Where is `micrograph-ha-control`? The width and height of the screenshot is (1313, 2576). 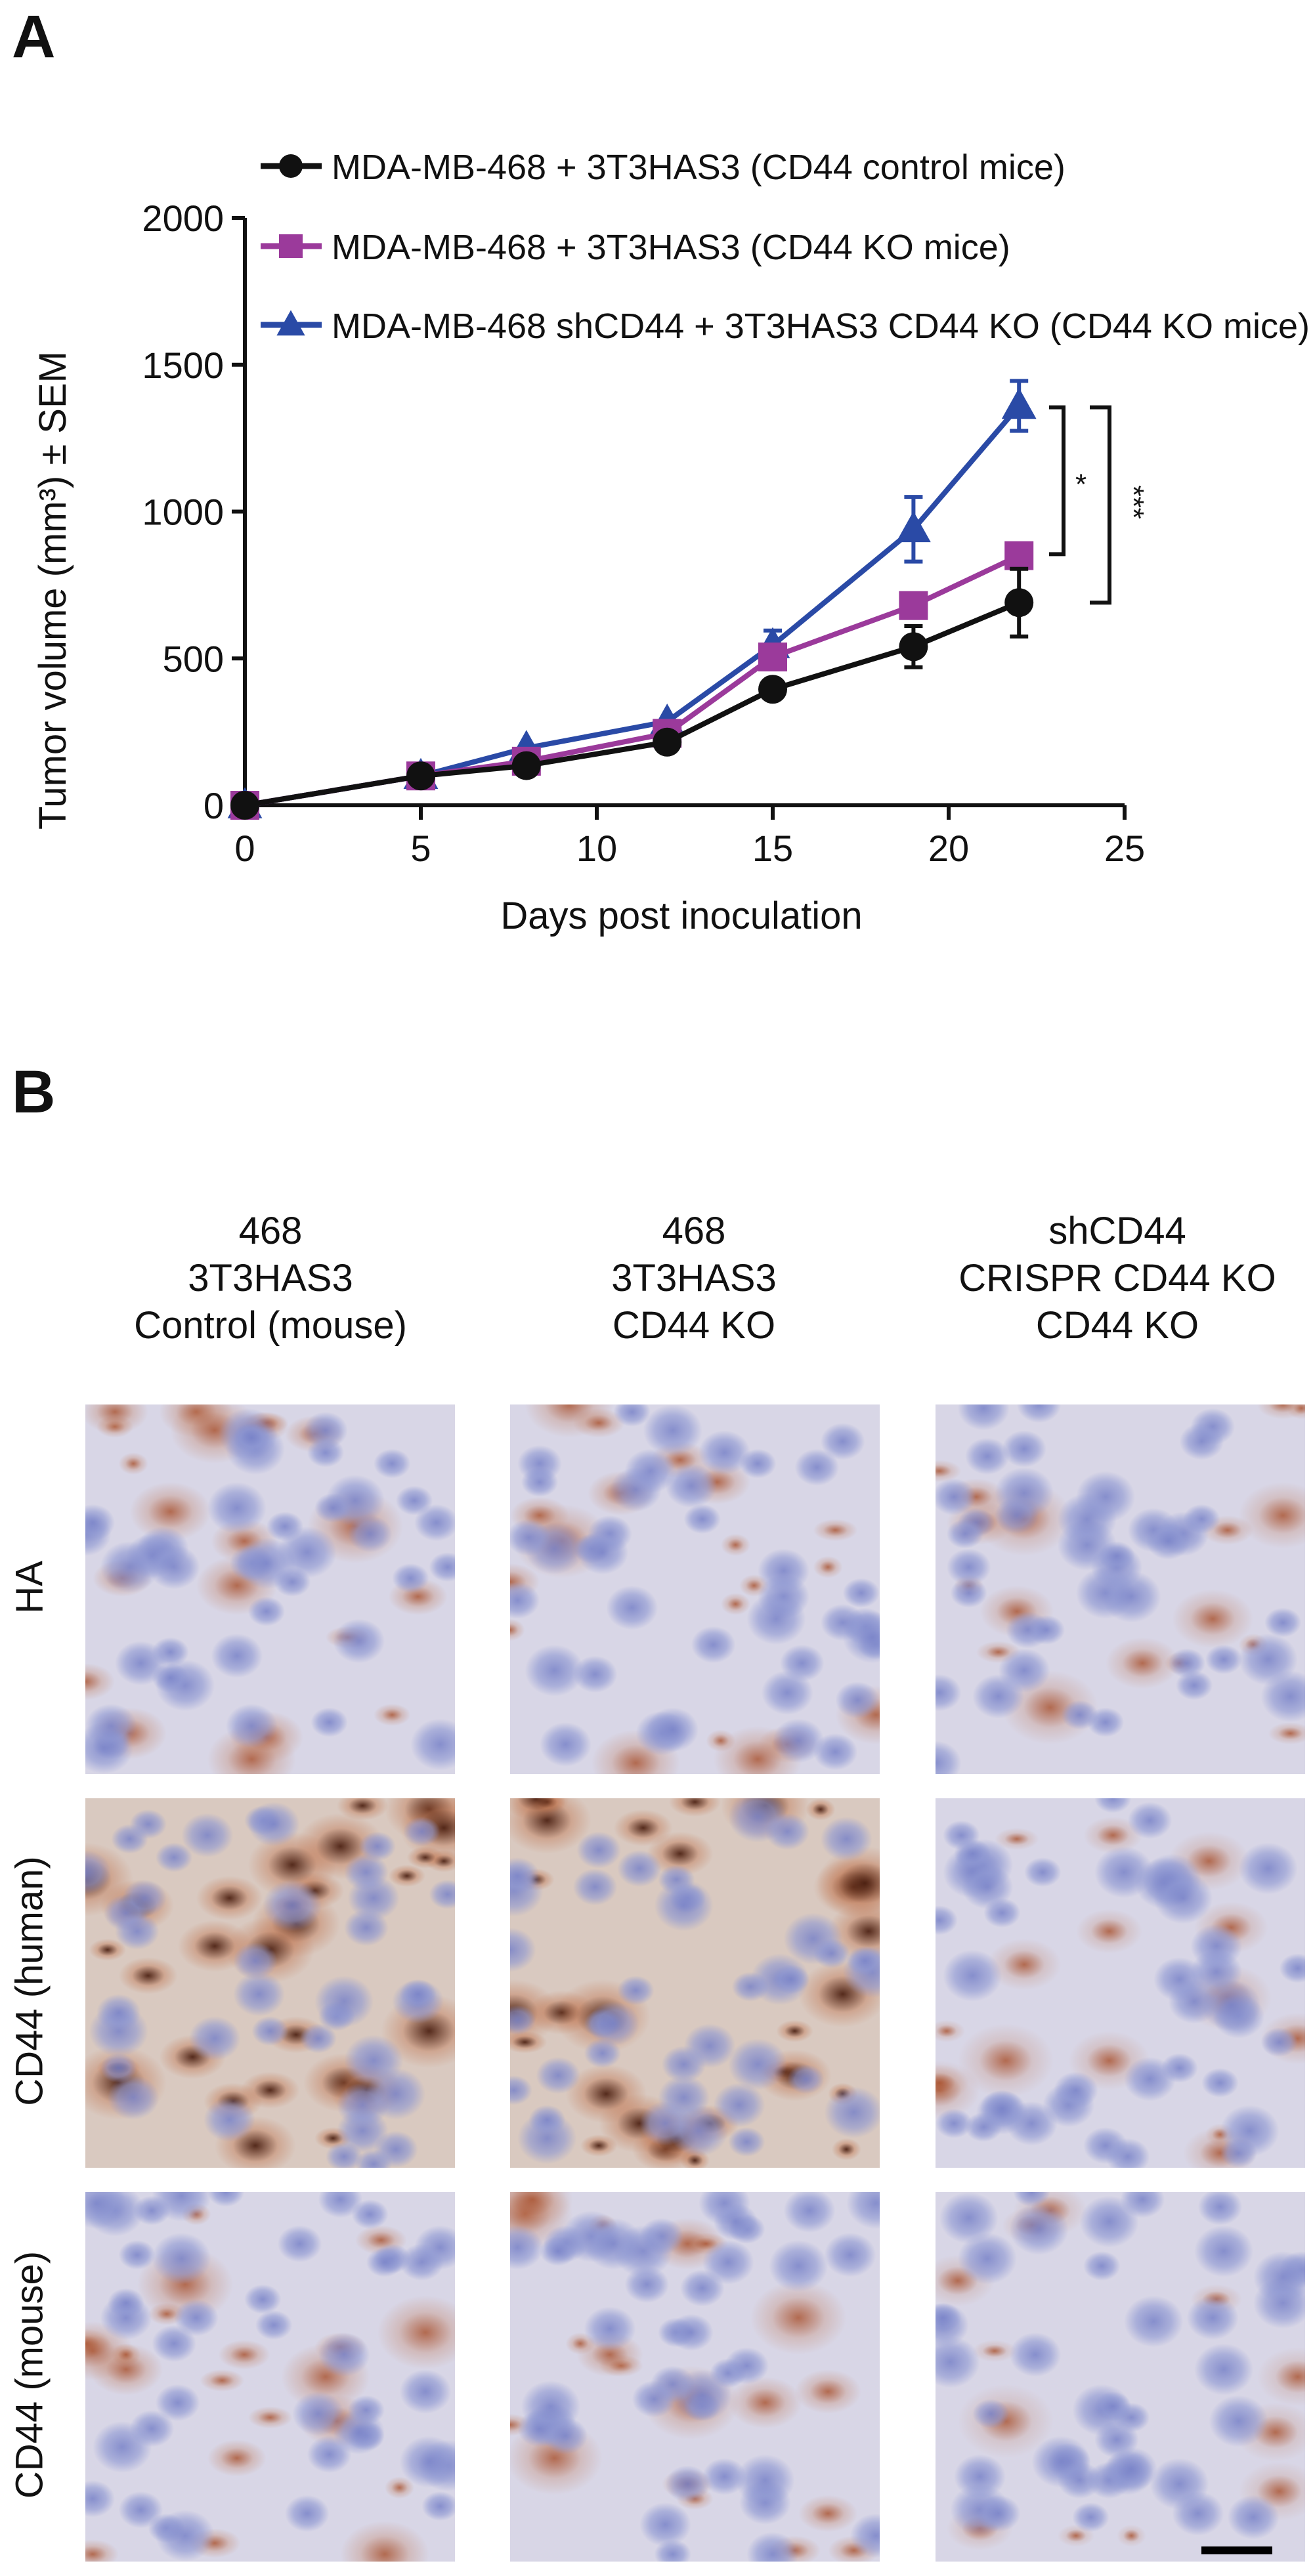 micrograph-ha-control is located at coordinates (270, 1589).